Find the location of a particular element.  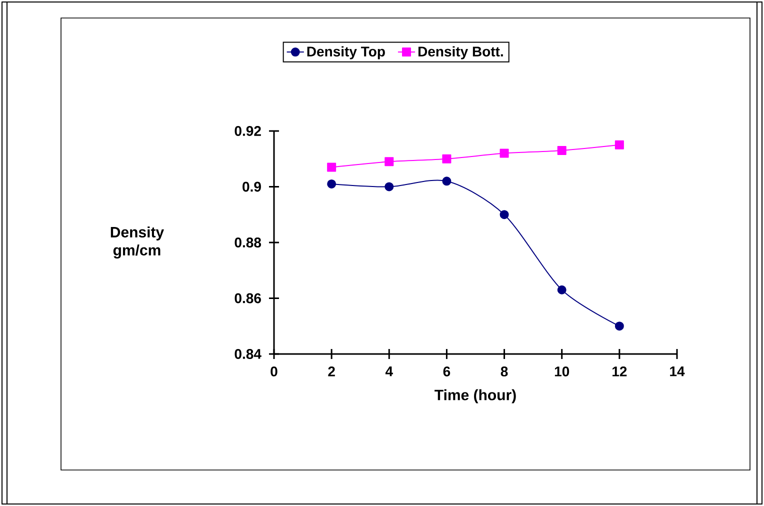

y-axis-title: Density gm/cm is located at coordinates (137, 242).